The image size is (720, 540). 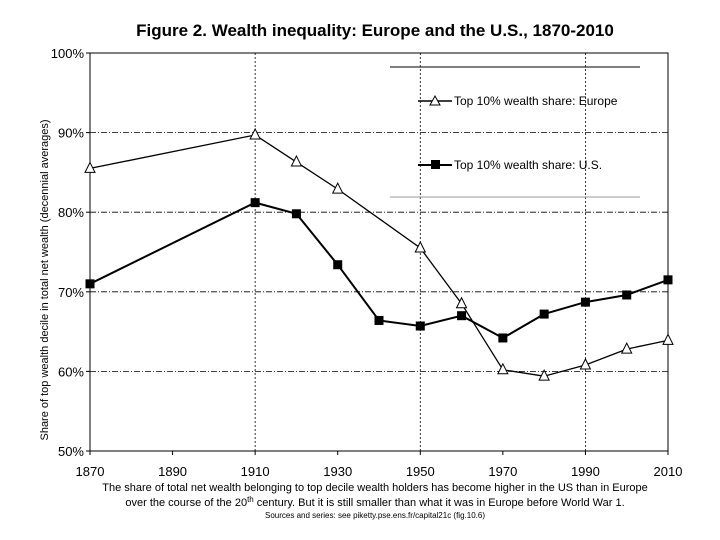 I want to click on data-point-europe-1920, so click(x=296, y=160).